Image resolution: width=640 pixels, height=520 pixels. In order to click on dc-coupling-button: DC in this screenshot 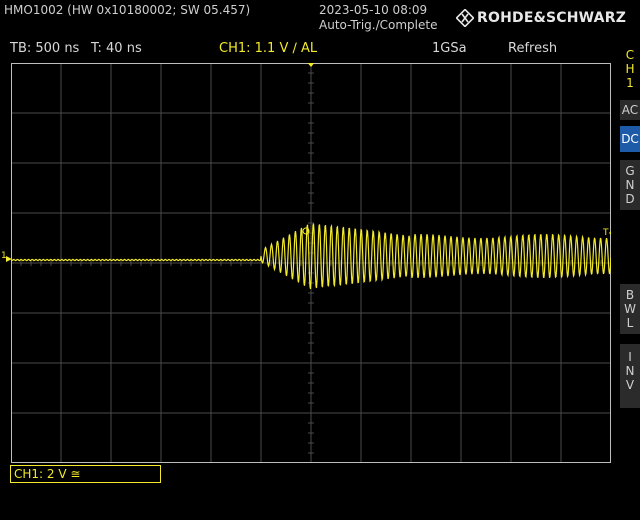, I will do `click(630, 139)`.